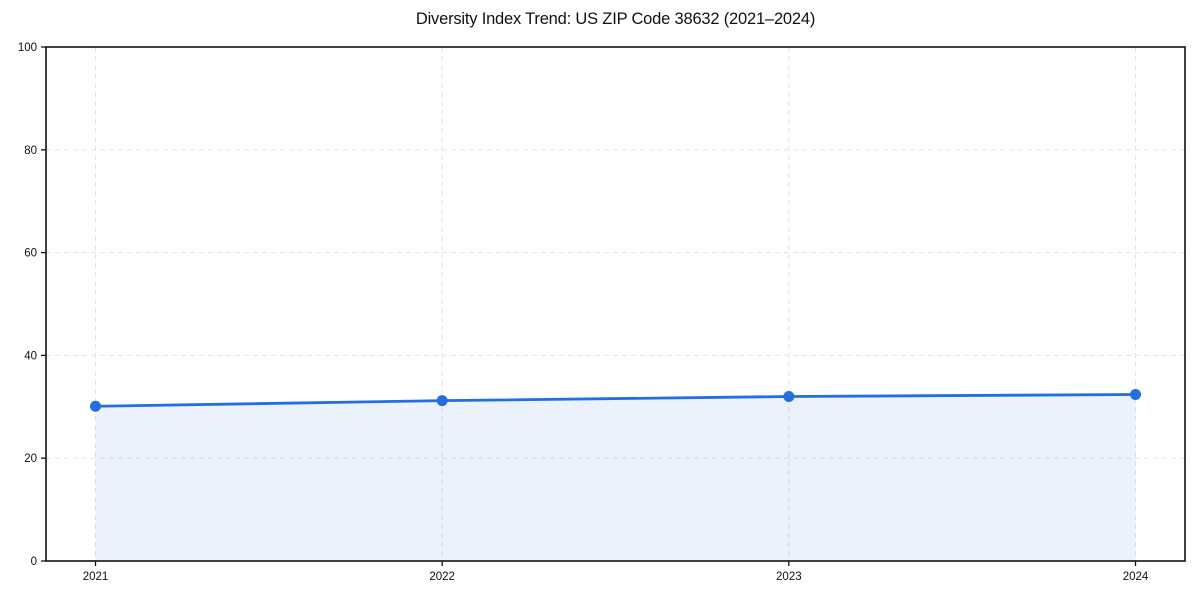 The width and height of the screenshot is (1200, 600). What do you see at coordinates (30, 254) in the screenshot?
I see `y-tick-label-60: 60` at bounding box center [30, 254].